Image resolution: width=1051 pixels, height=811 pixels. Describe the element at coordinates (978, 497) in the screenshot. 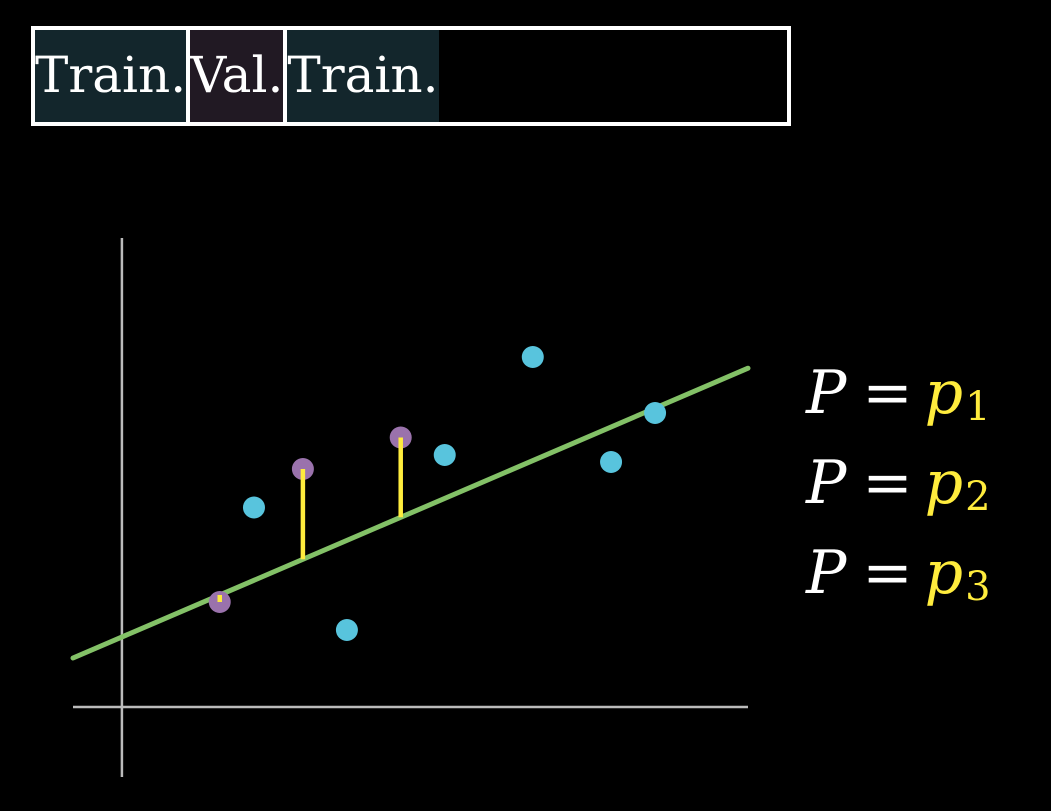

I see `equation-subscript: 2` at that location.